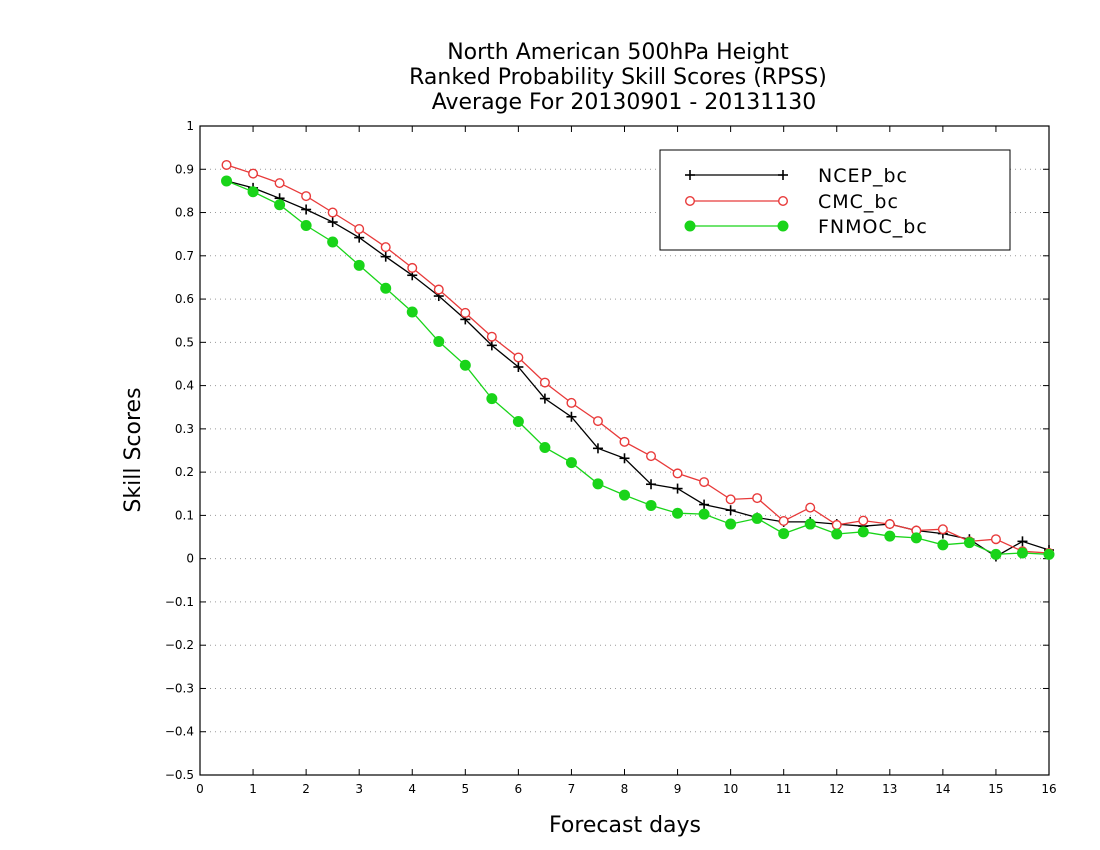  What do you see at coordinates (572, 789) in the screenshot?
I see `x-tick-label: 7` at bounding box center [572, 789].